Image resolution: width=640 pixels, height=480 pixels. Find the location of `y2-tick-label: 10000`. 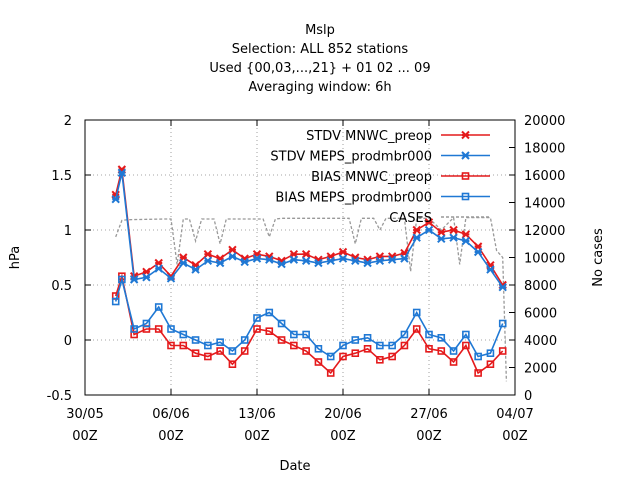

y2-tick-label: 10000 is located at coordinates (544, 259).